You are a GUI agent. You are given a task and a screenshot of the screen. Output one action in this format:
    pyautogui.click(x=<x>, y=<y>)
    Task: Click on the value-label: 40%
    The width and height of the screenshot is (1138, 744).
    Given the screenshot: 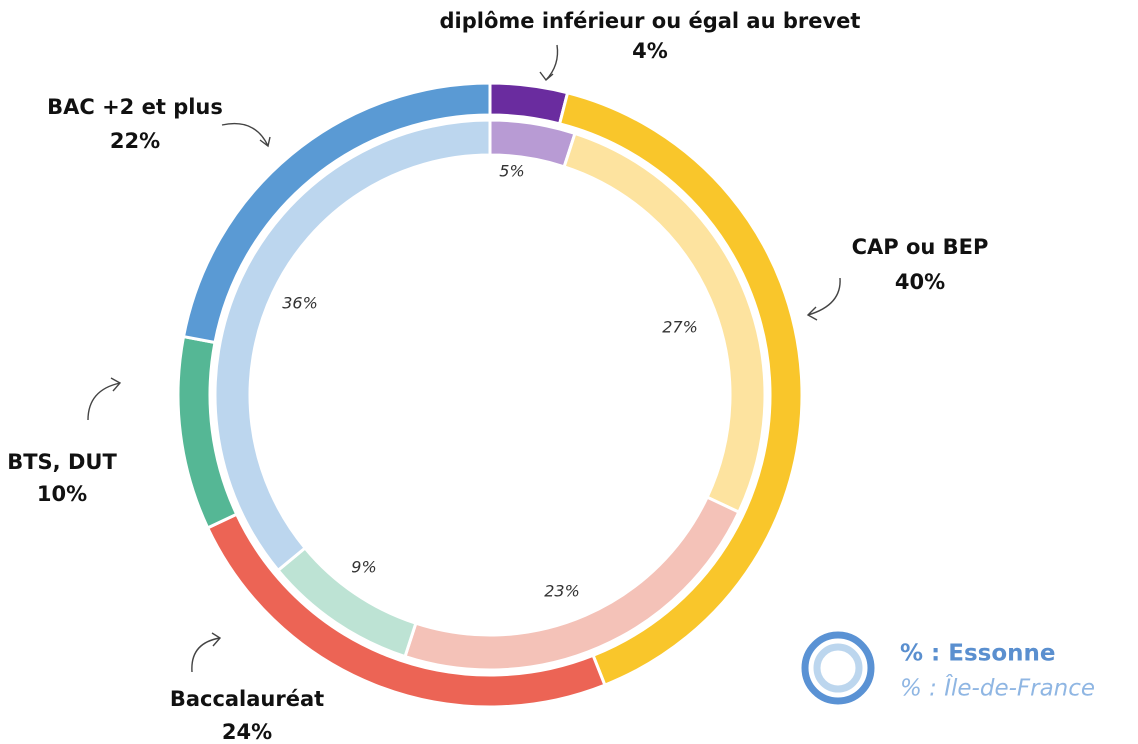 What is the action you would take?
    pyautogui.click(x=920, y=282)
    